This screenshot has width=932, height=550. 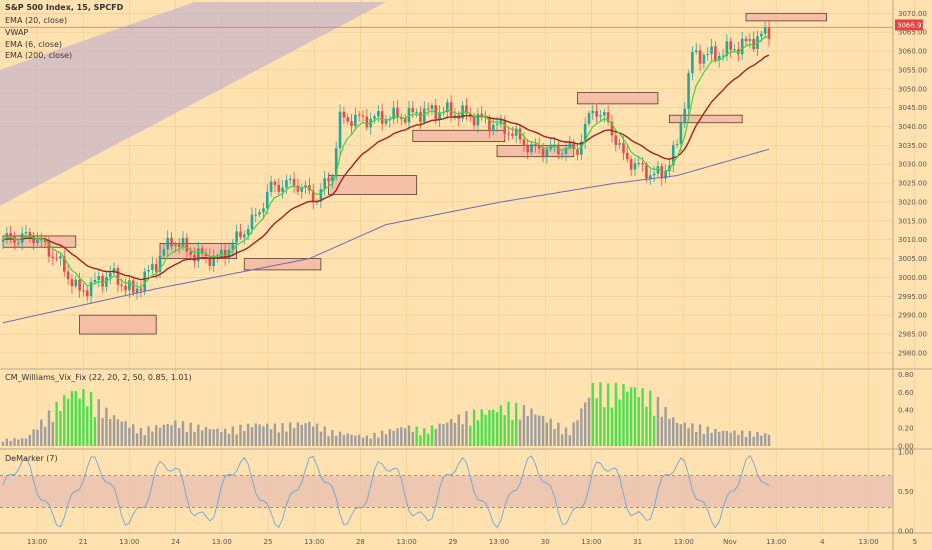 I want to click on price-tick-label: 3010.00, so click(x=912, y=240).